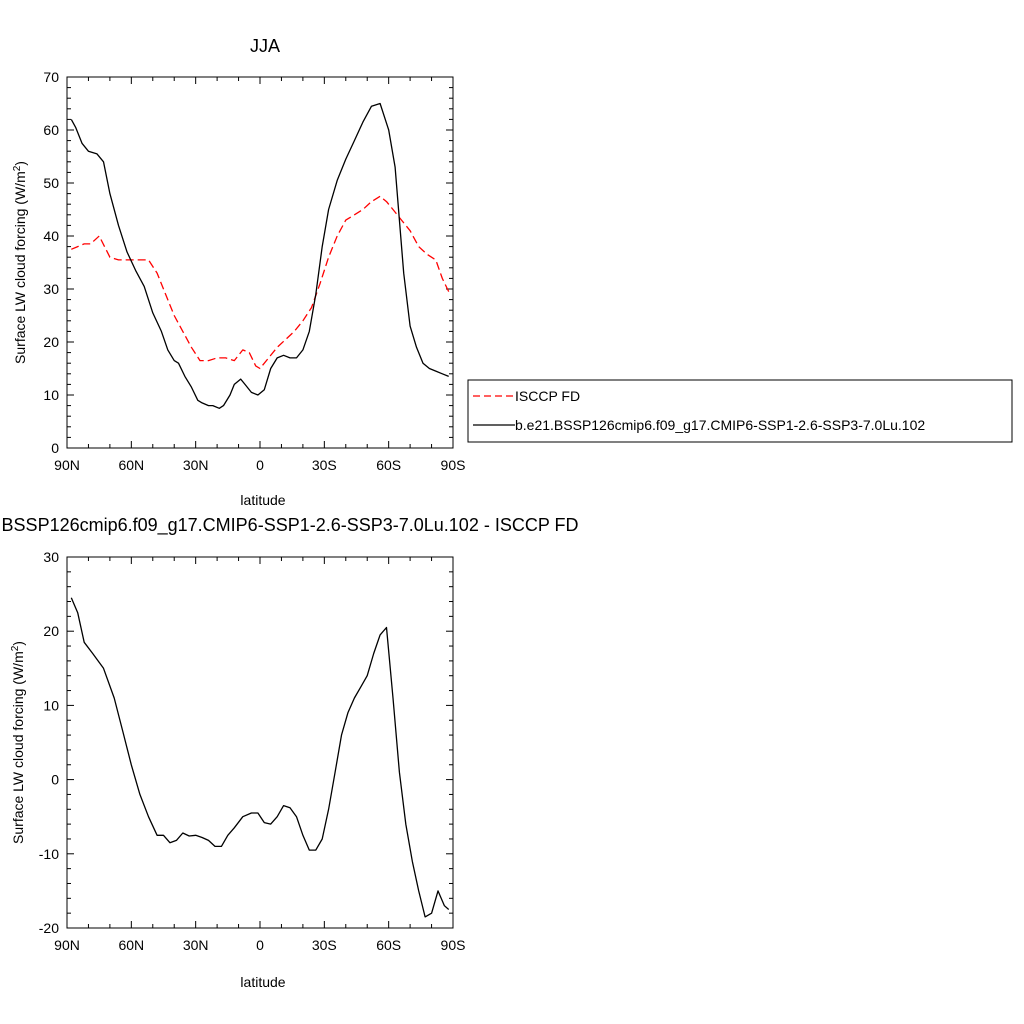 This screenshot has width=1024, height=1024. I want to click on bottom-chart-ticks, so click(260, 742).